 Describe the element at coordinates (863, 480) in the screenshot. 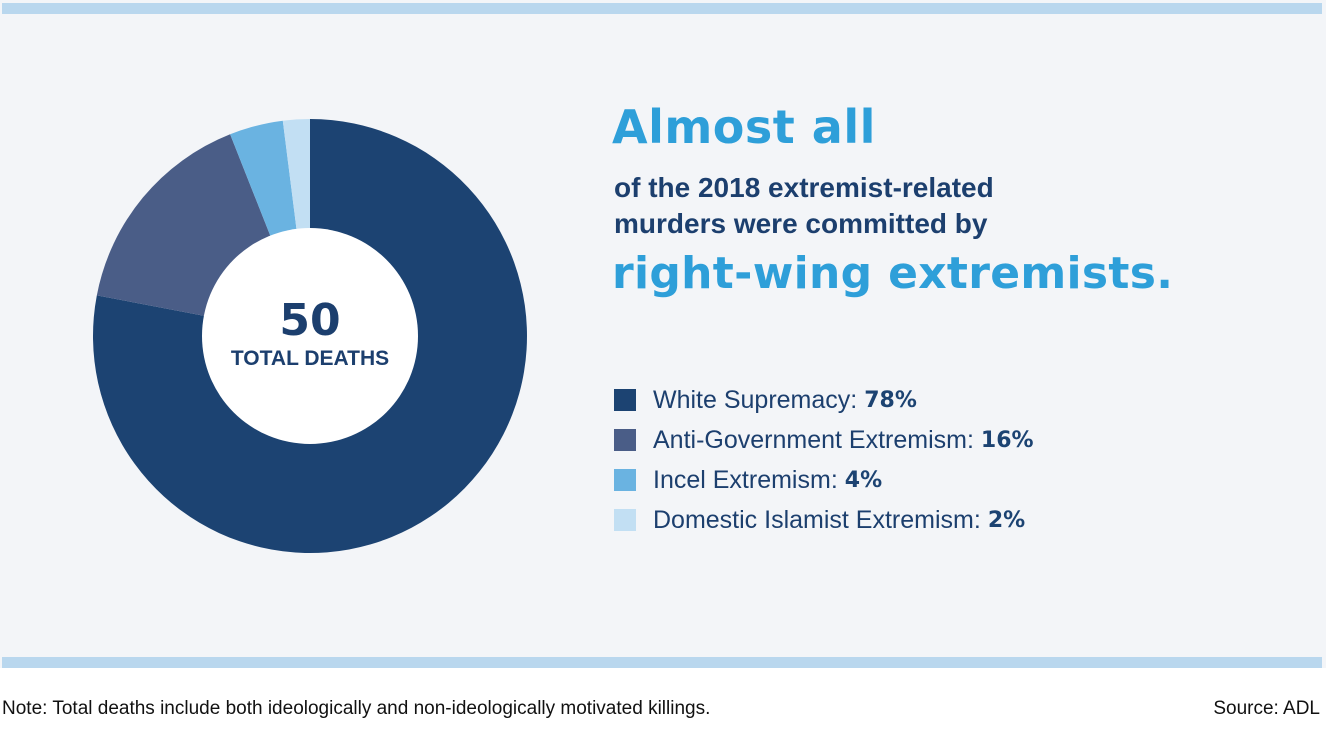

I see `legend-value: 4%` at that location.